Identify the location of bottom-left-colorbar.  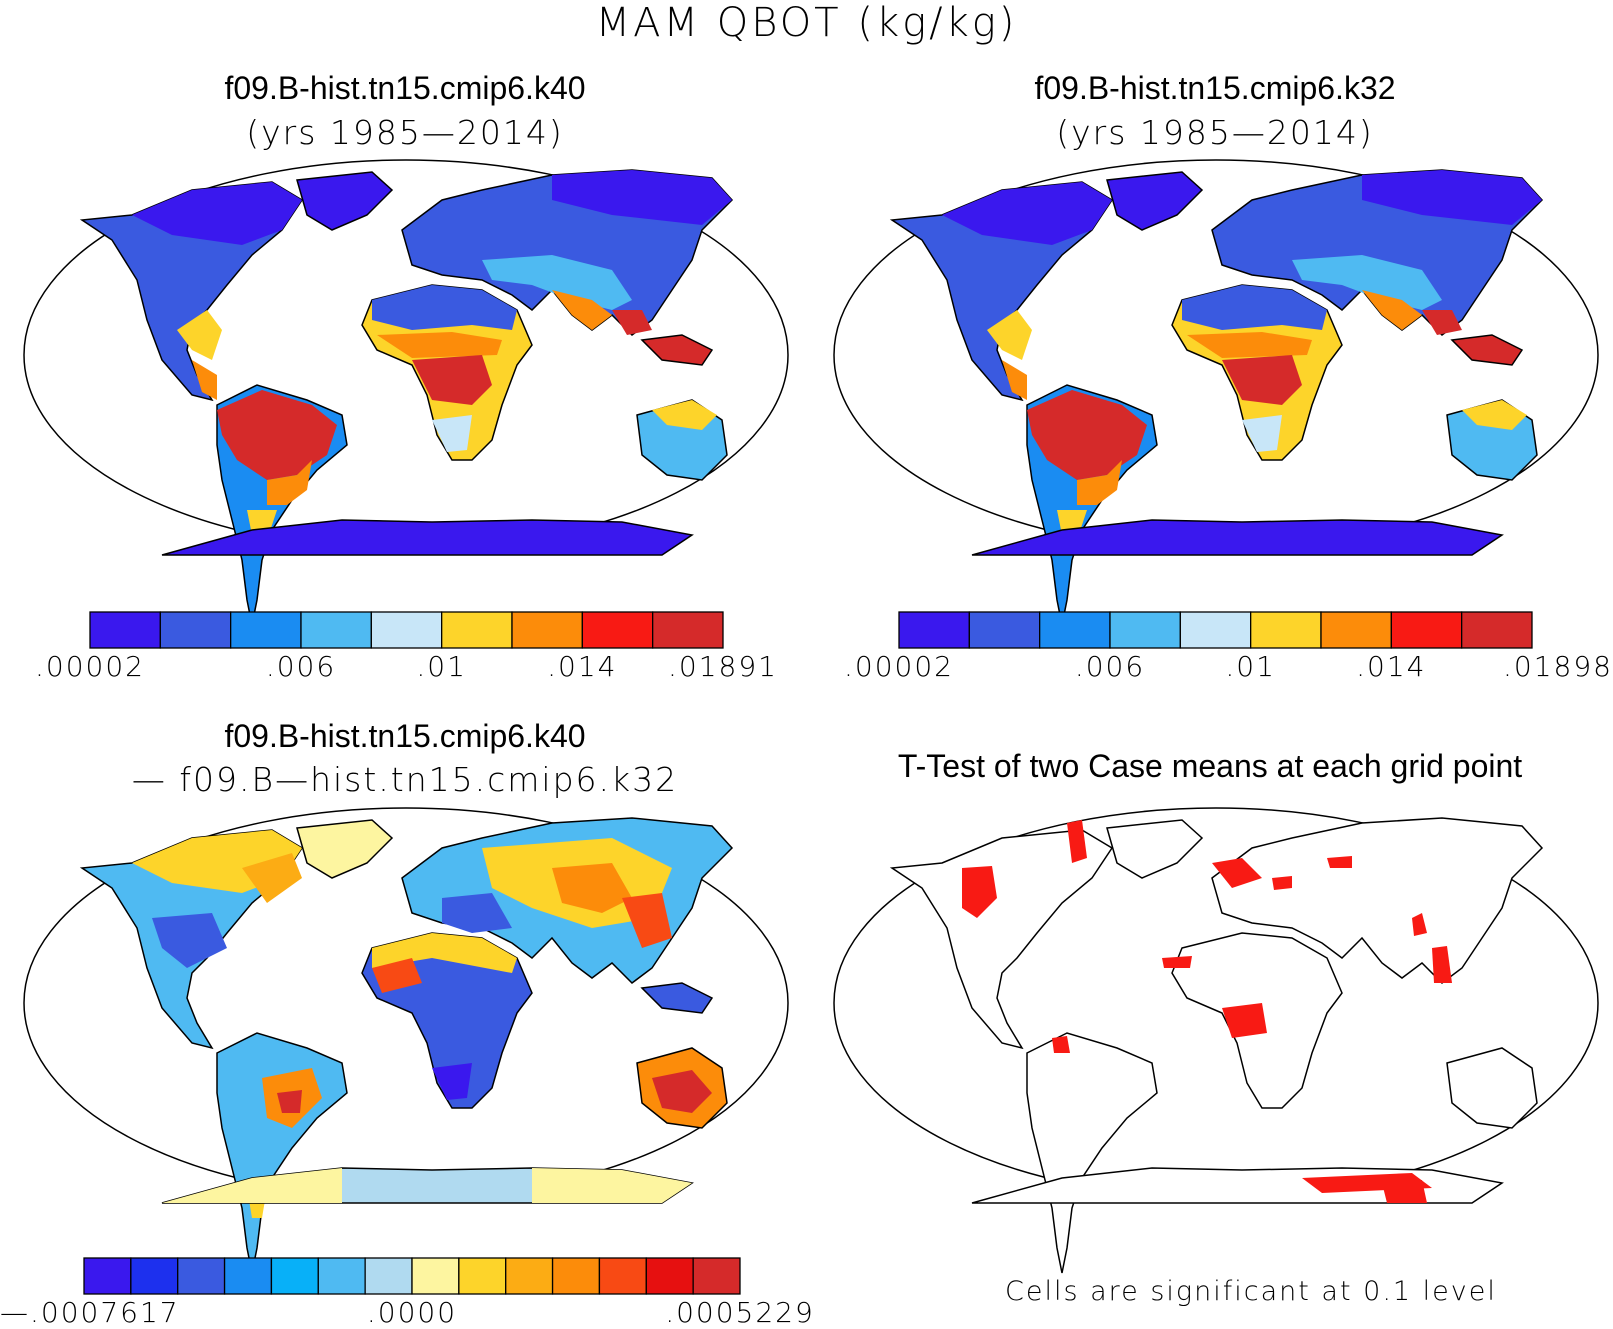
(412, 1276).